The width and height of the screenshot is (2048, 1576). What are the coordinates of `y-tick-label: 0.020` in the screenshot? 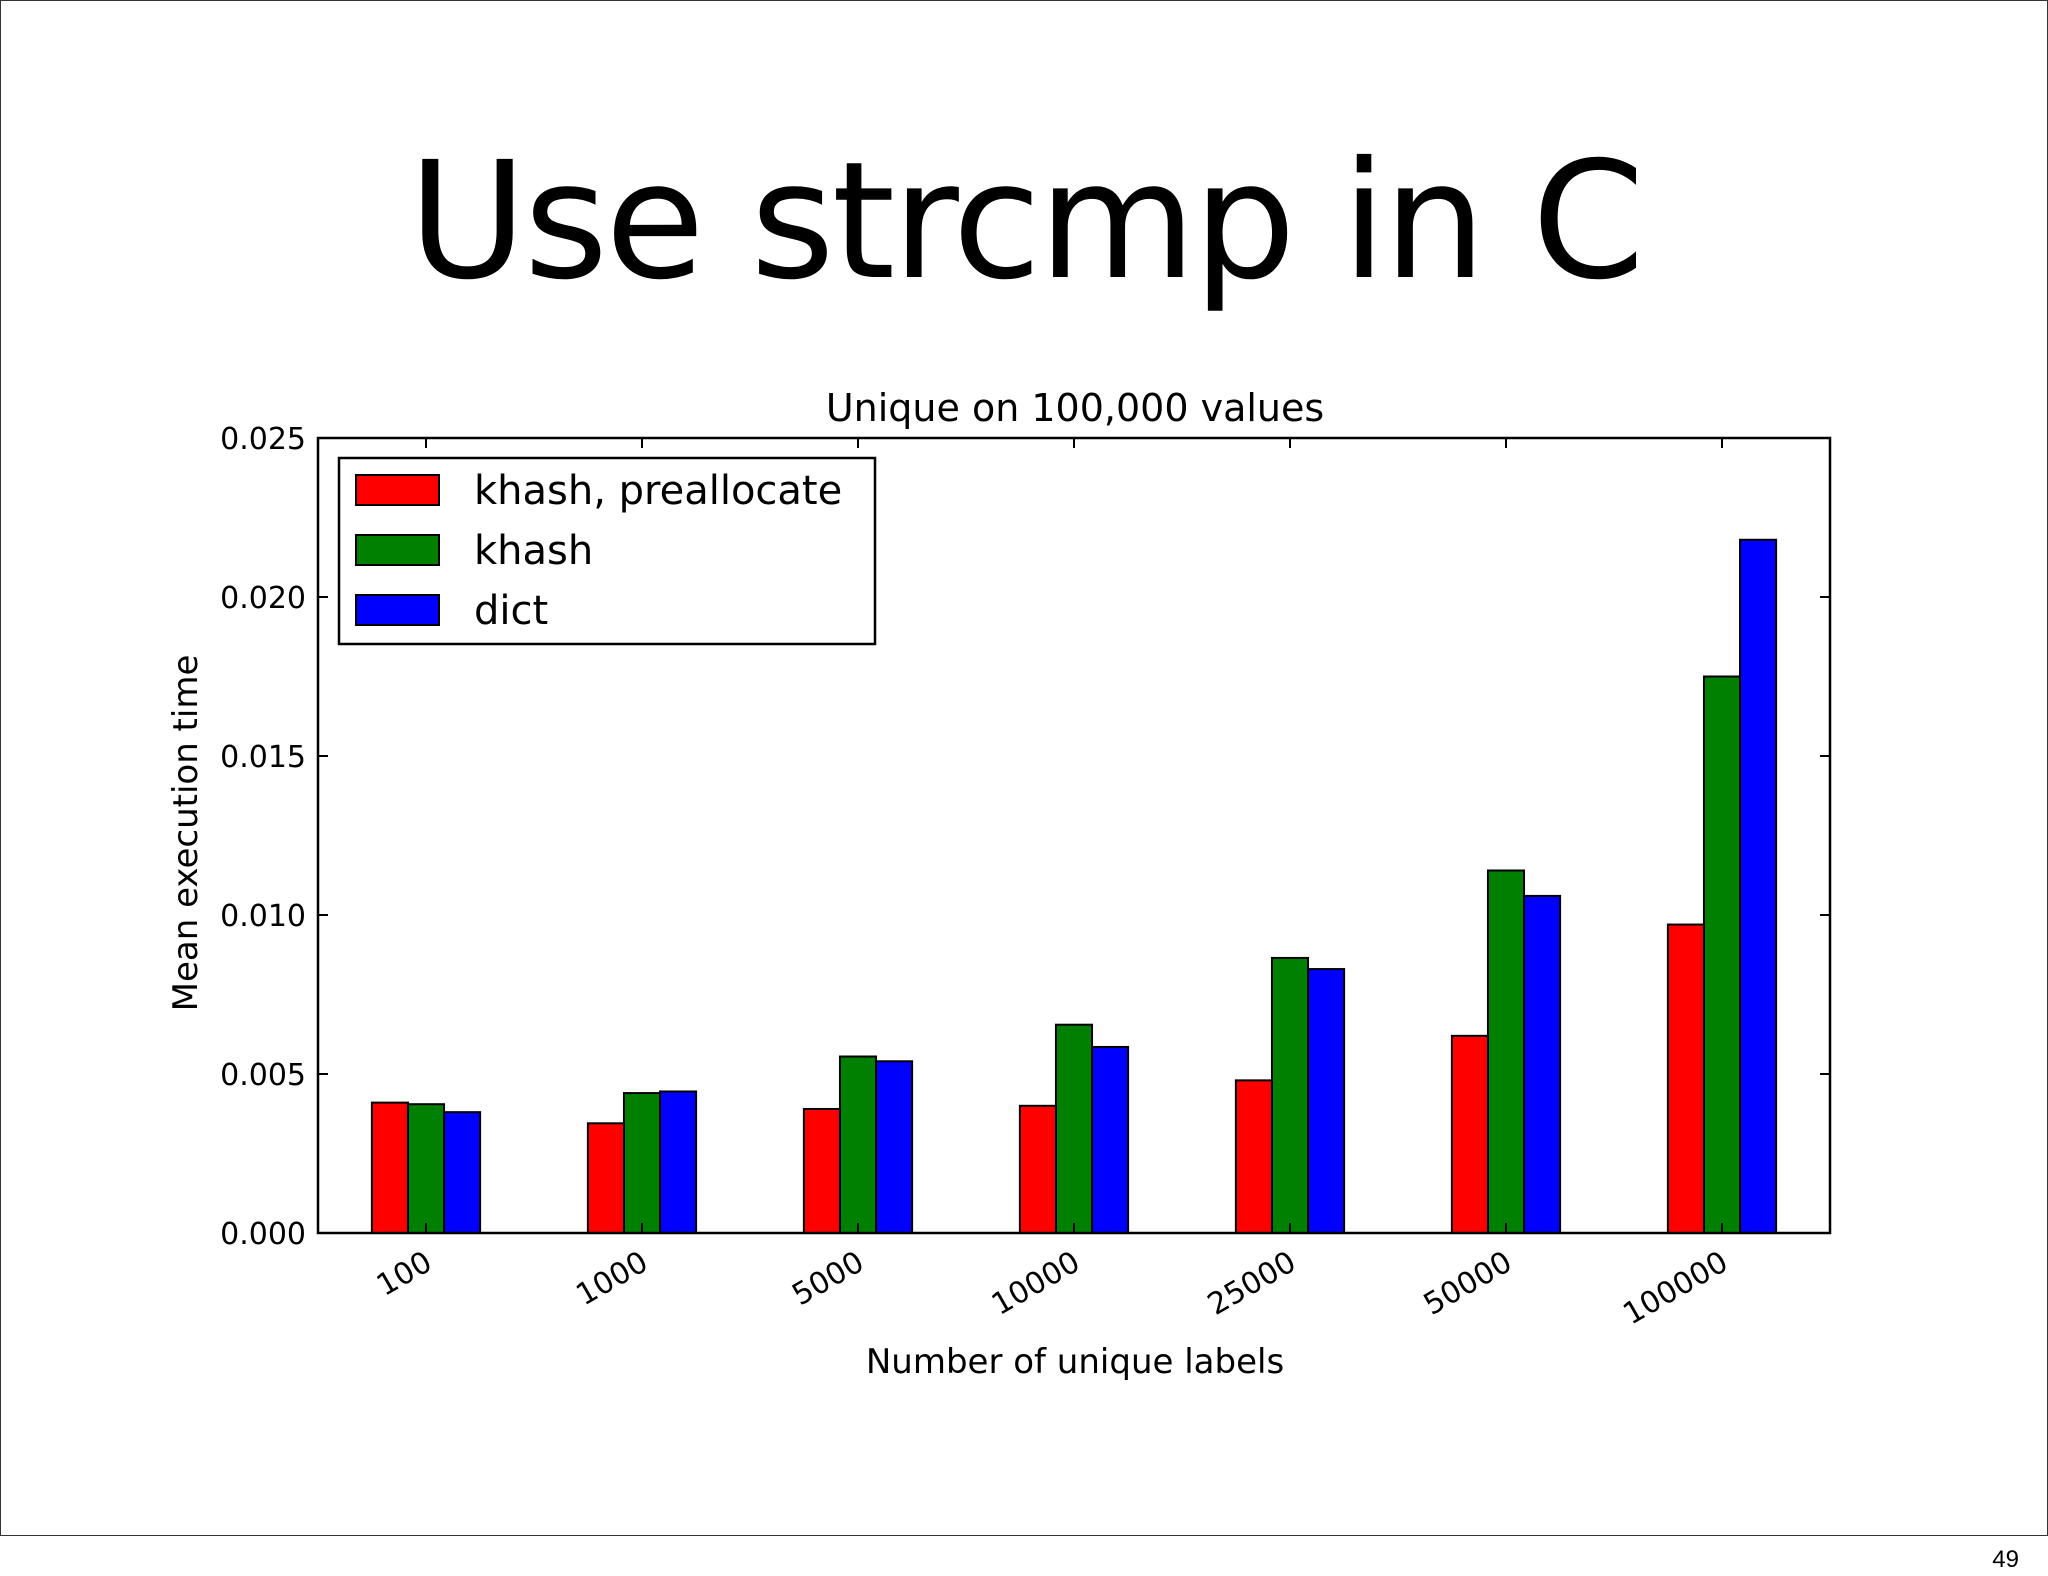 It's located at (263, 598).